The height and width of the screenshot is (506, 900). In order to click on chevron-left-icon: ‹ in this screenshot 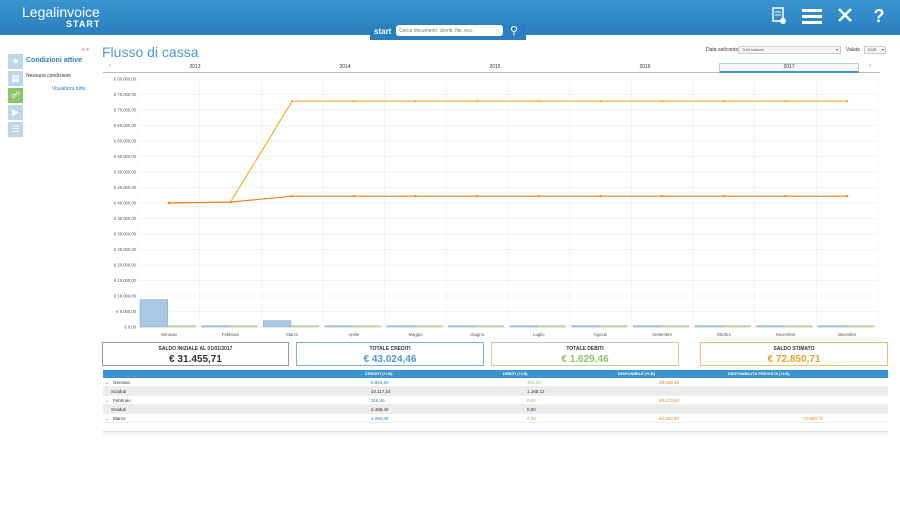, I will do `click(110, 66)`.